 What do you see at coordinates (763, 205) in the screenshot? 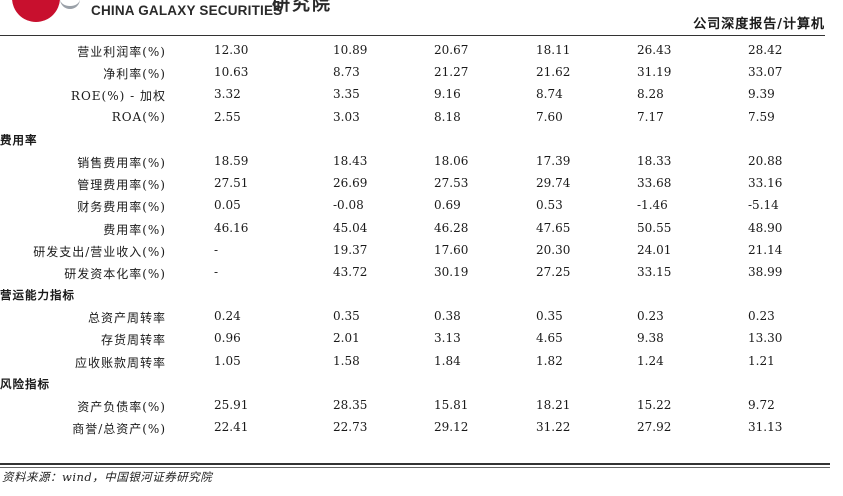
I see `table-cell: -5.14` at bounding box center [763, 205].